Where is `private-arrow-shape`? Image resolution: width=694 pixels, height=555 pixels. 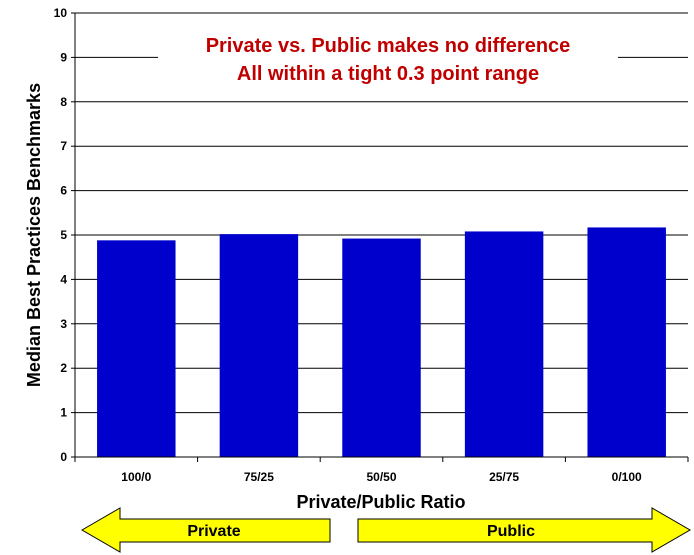
private-arrow-shape is located at coordinates (206, 530).